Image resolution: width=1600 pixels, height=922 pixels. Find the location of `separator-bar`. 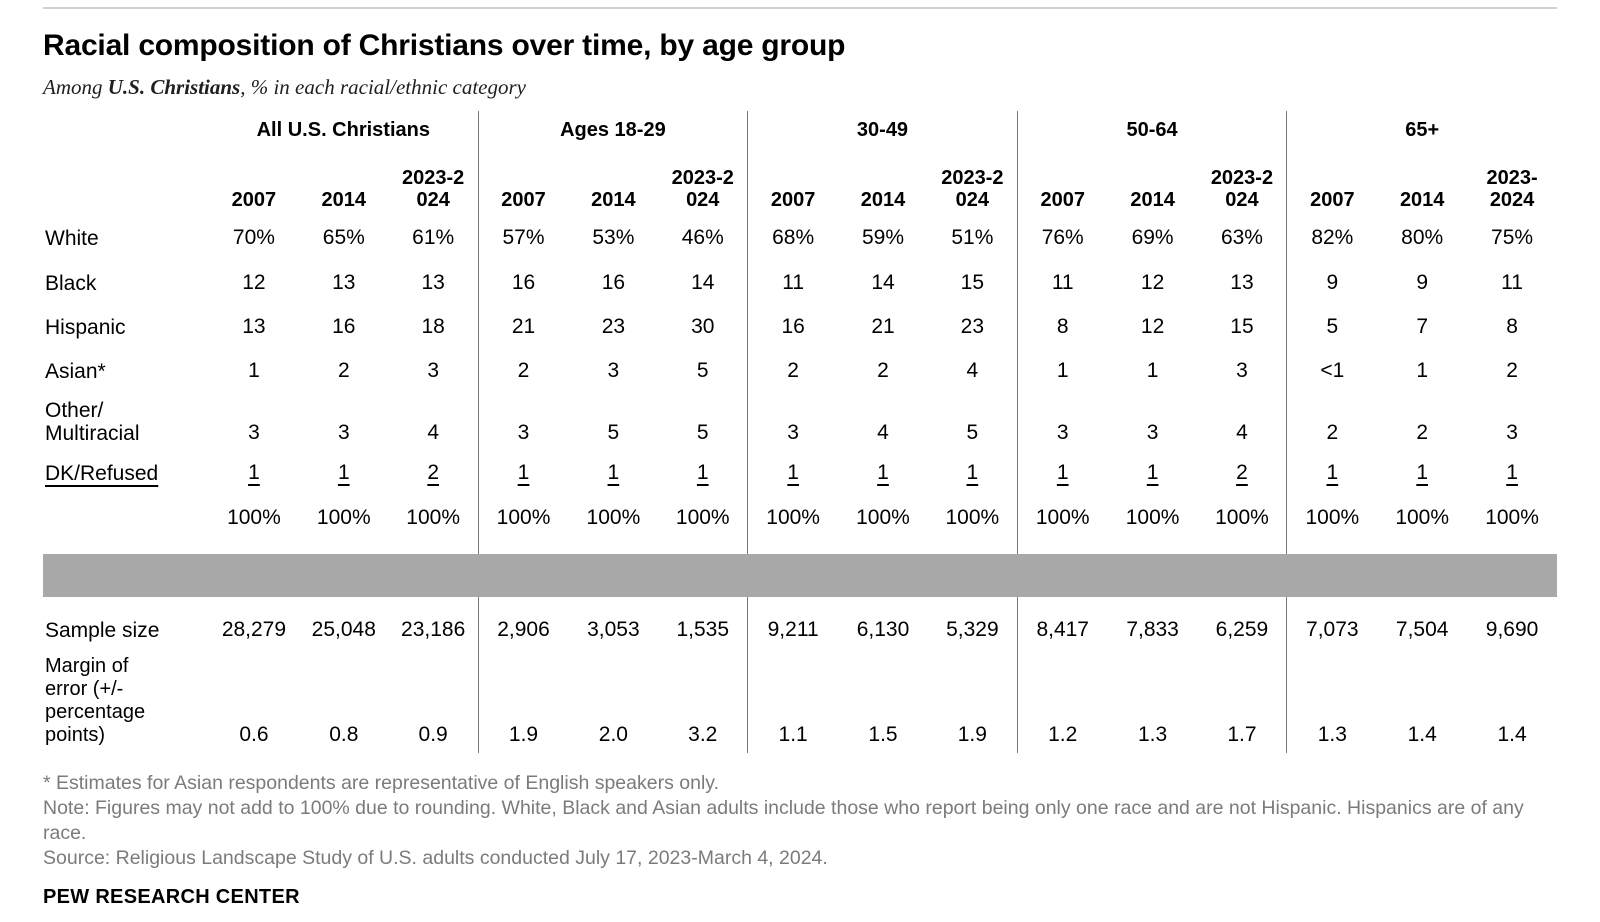

separator-bar is located at coordinates (800, 575).